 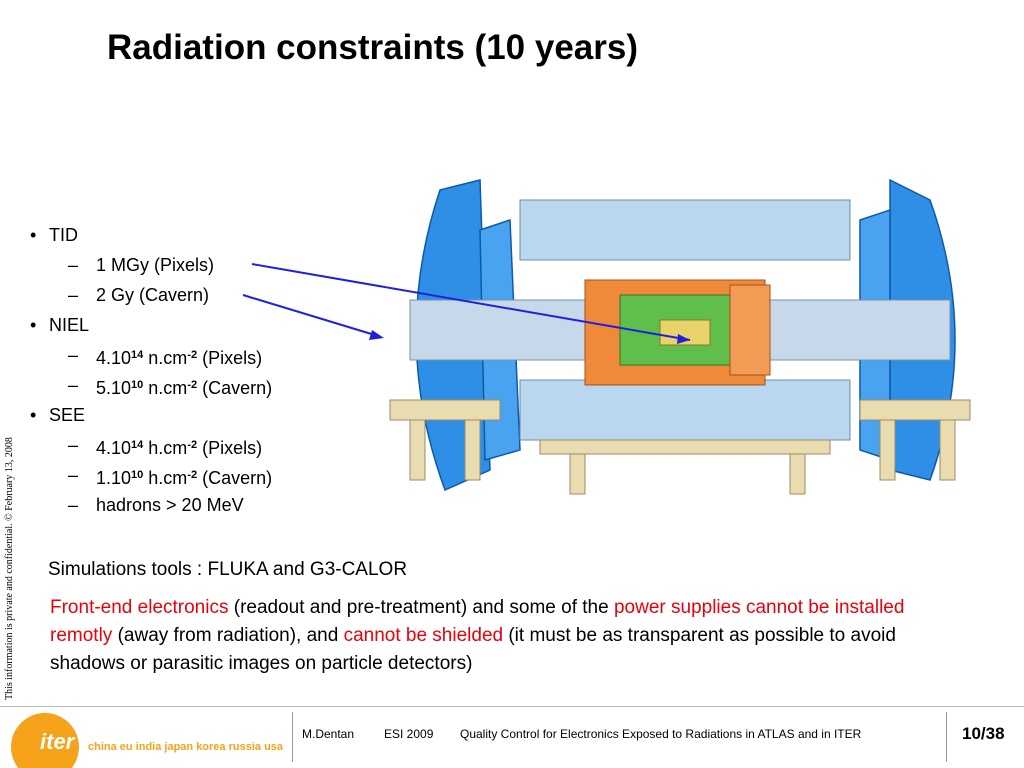 I want to click on text-part: hadrons > 20 MeV, so click(x=170, y=505).